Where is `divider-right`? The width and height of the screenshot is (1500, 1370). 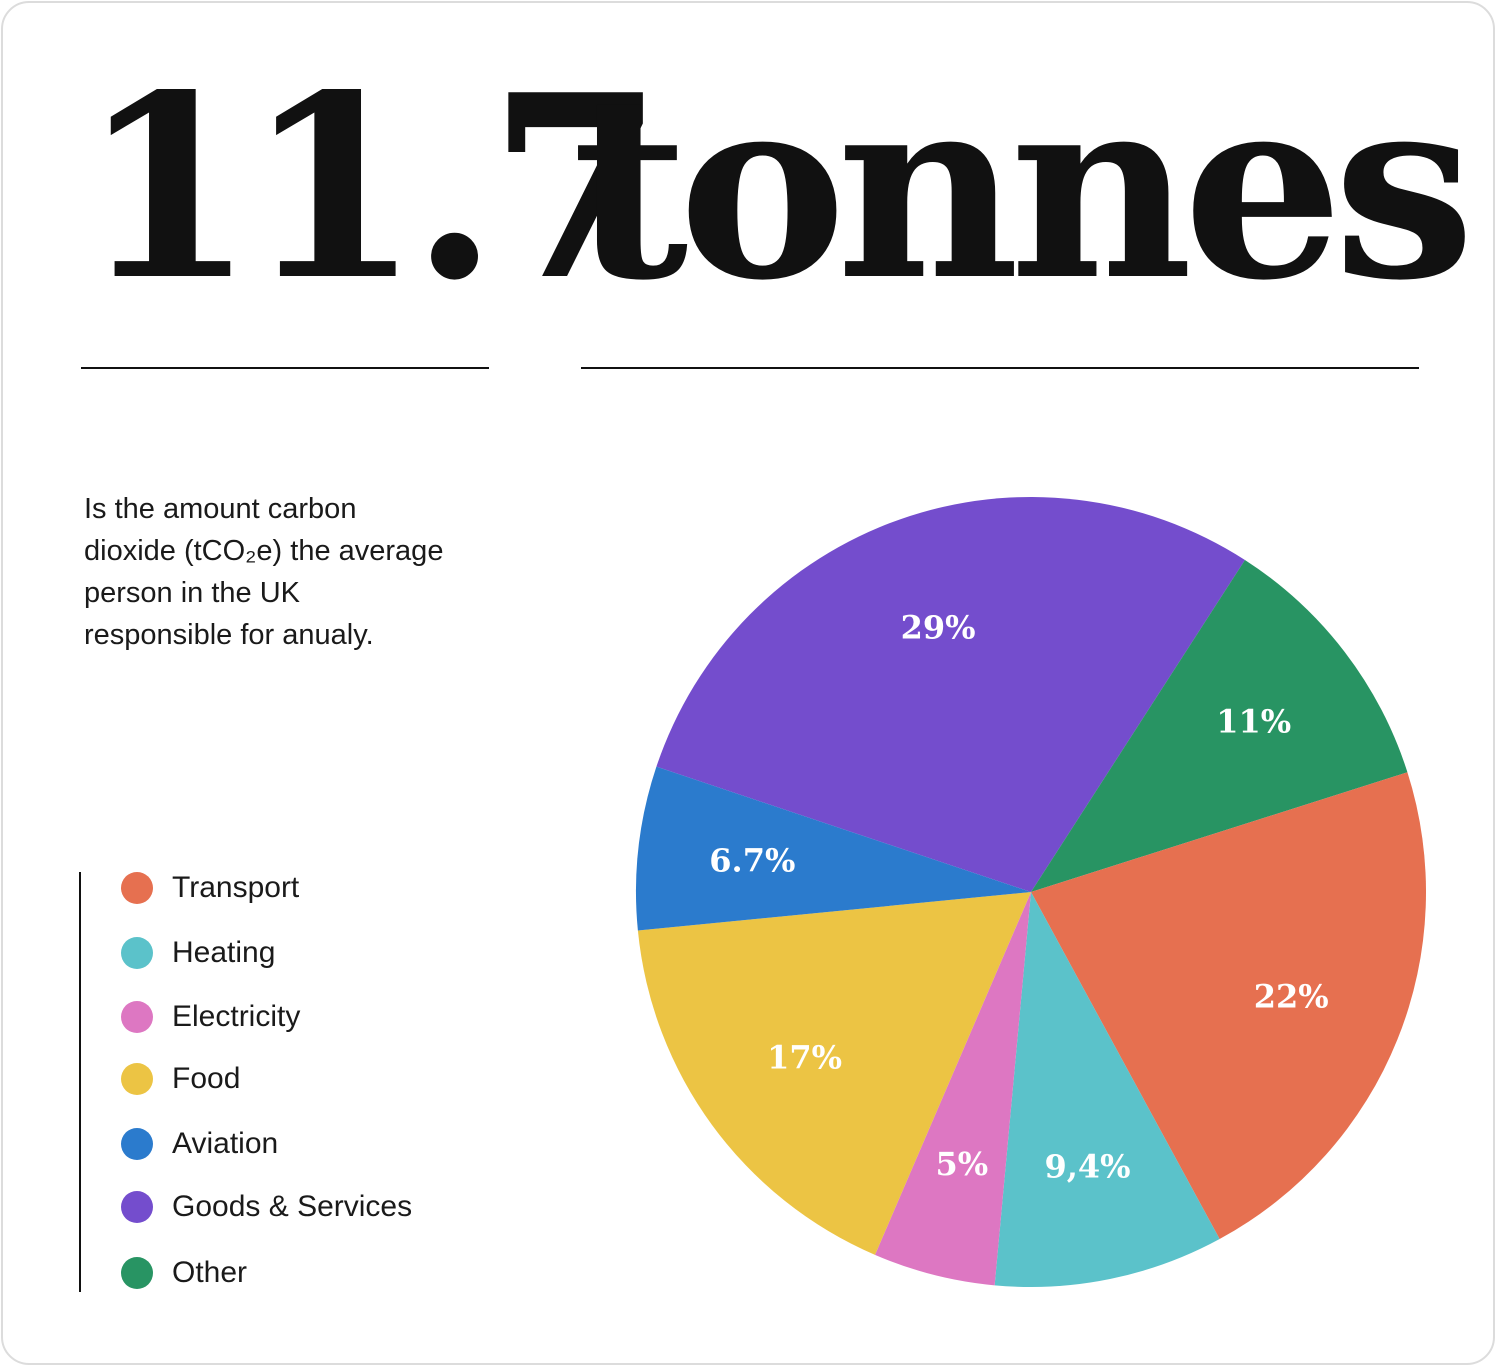
divider-right is located at coordinates (1000, 368).